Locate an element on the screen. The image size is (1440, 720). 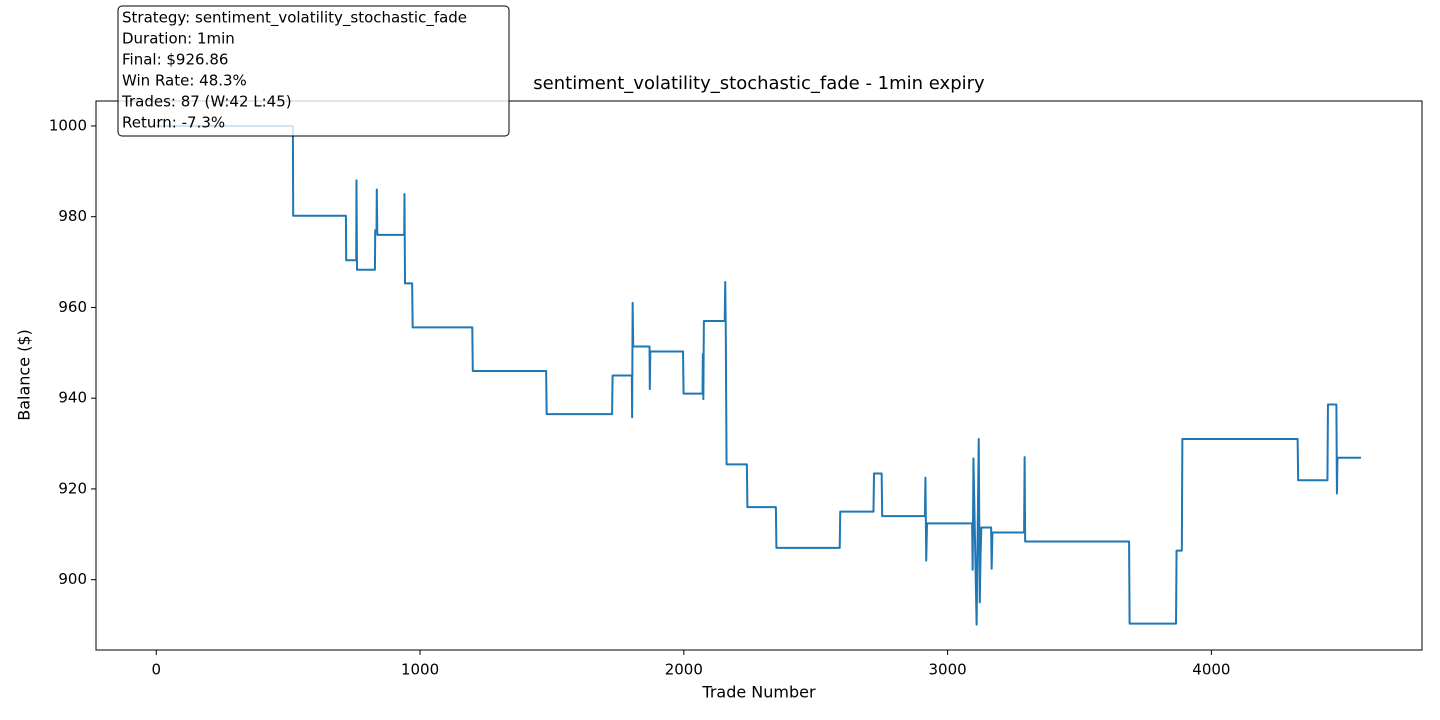
annotation-frame is located at coordinates (313, 71).